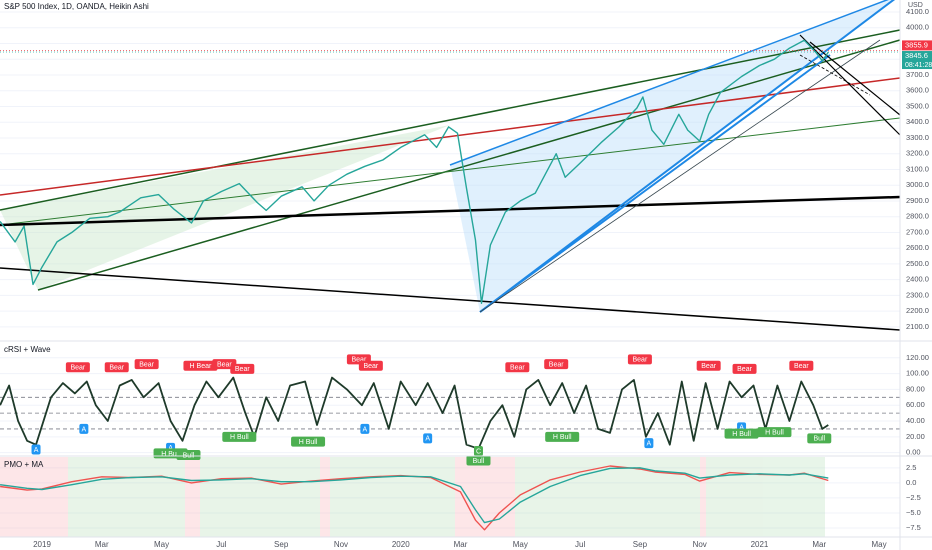 The height and width of the screenshot is (550, 932). I want to click on price-tag-label: 3845.6, so click(916, 55).